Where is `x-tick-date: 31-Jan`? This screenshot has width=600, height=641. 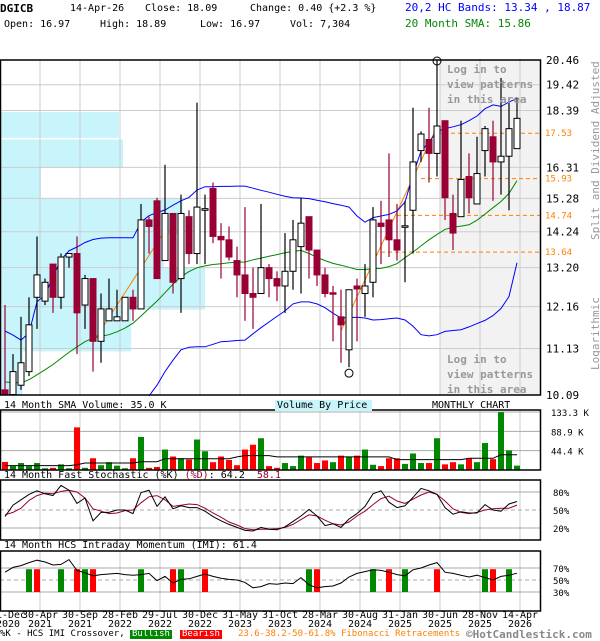 x-tick-date: 31-Jan is located at coordinates (400, 615).